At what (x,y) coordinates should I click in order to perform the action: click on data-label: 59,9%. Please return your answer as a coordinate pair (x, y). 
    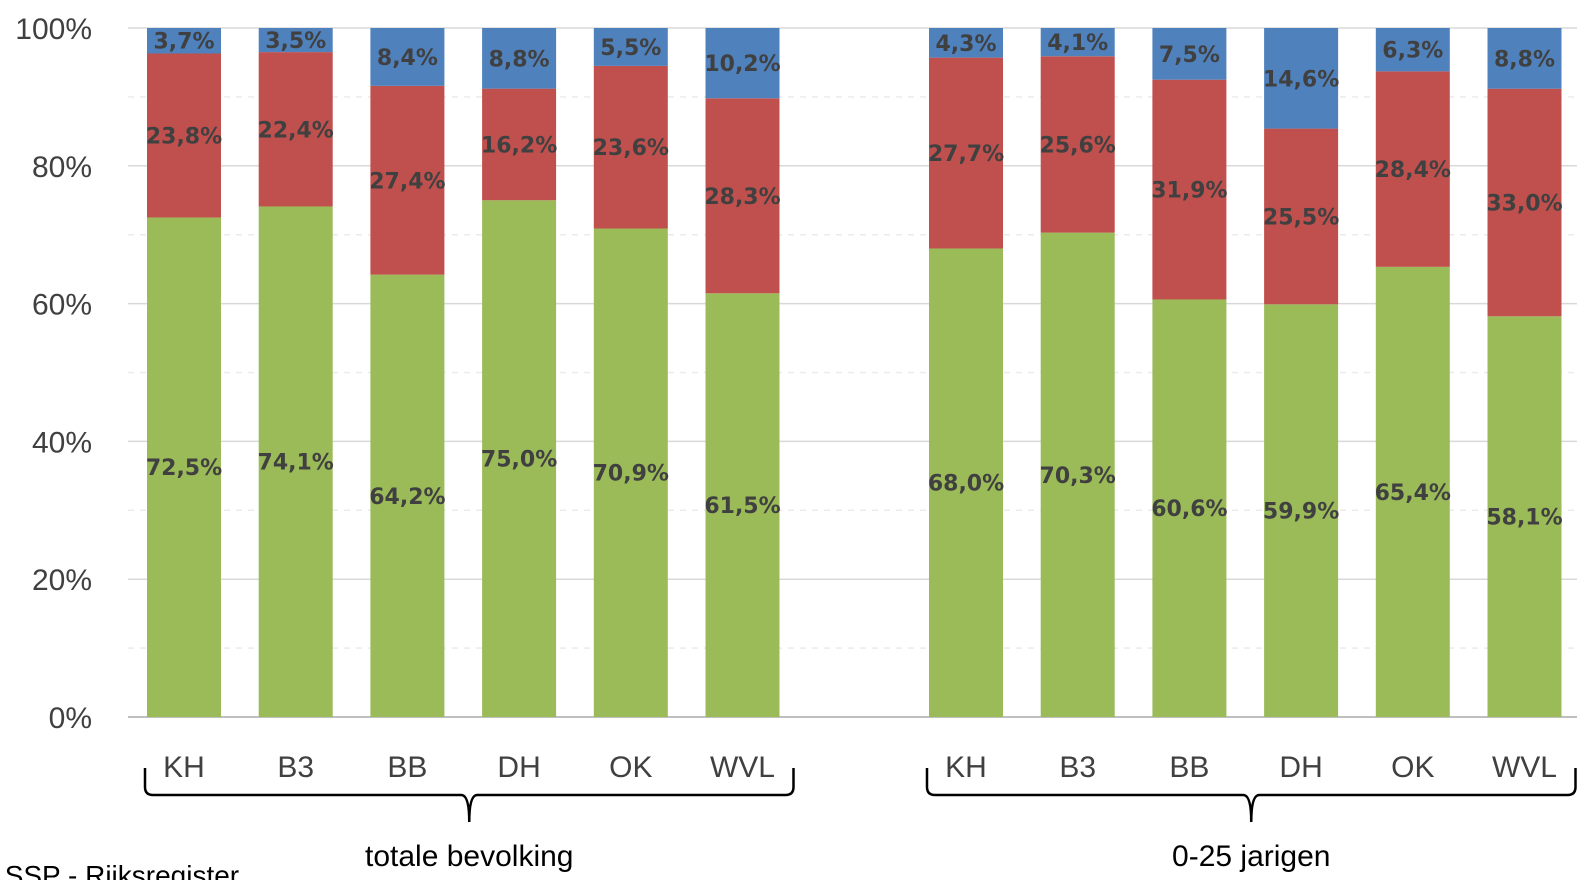
    Looking at the image, I should click on (1301, 512).